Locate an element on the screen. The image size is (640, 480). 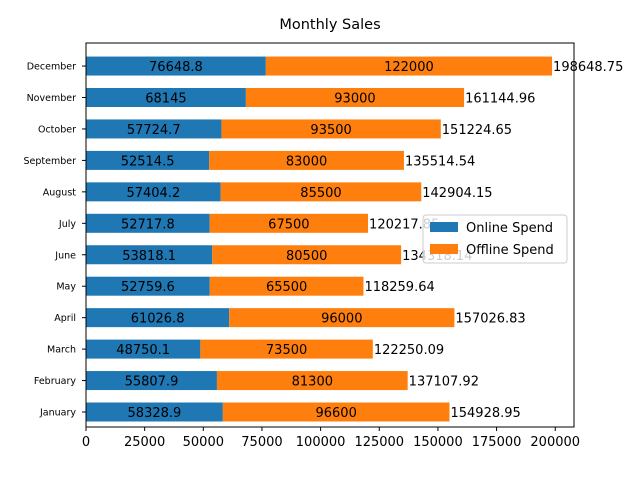
x-tick-label: 150000 is located at coordinates (438, 442).